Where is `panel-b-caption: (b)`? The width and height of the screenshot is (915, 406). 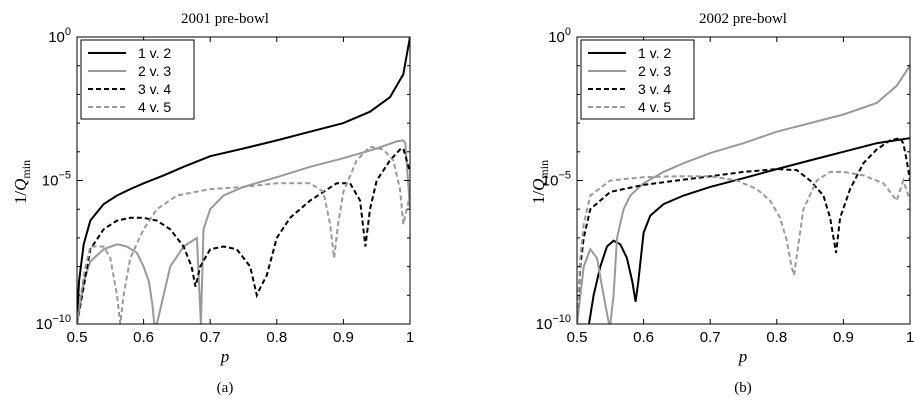
panel-b-caption: (b) is located at coordinates (743, 388).